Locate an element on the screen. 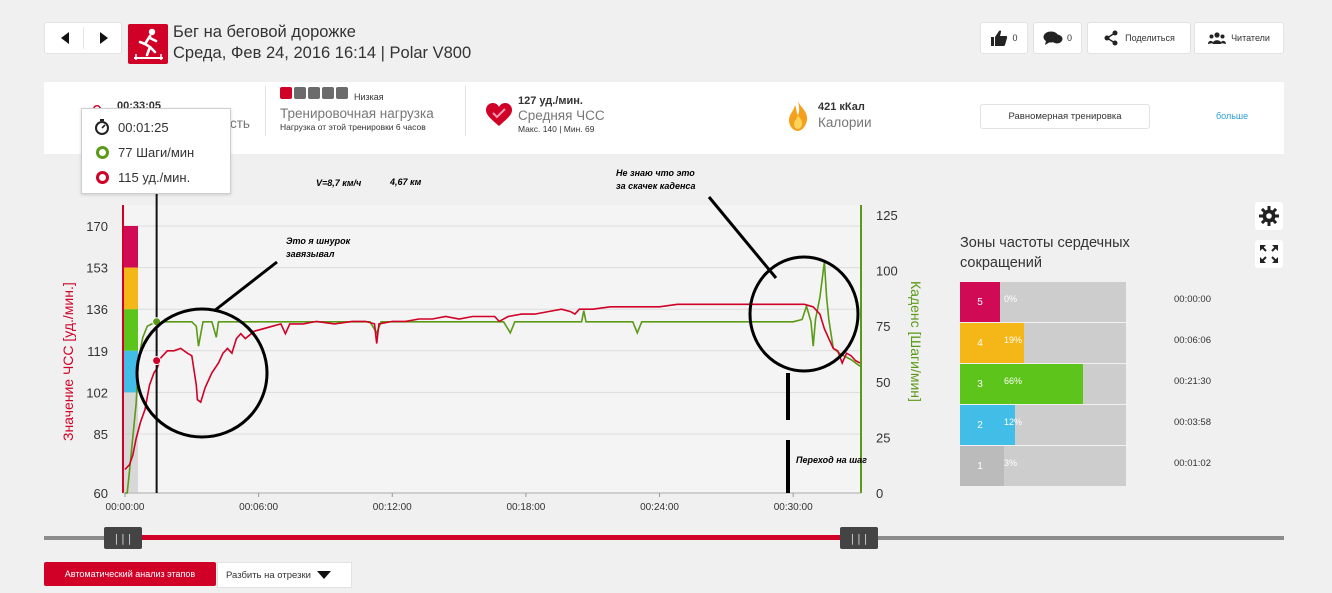  chevron-right-icon is located at coordinates (103, 38).